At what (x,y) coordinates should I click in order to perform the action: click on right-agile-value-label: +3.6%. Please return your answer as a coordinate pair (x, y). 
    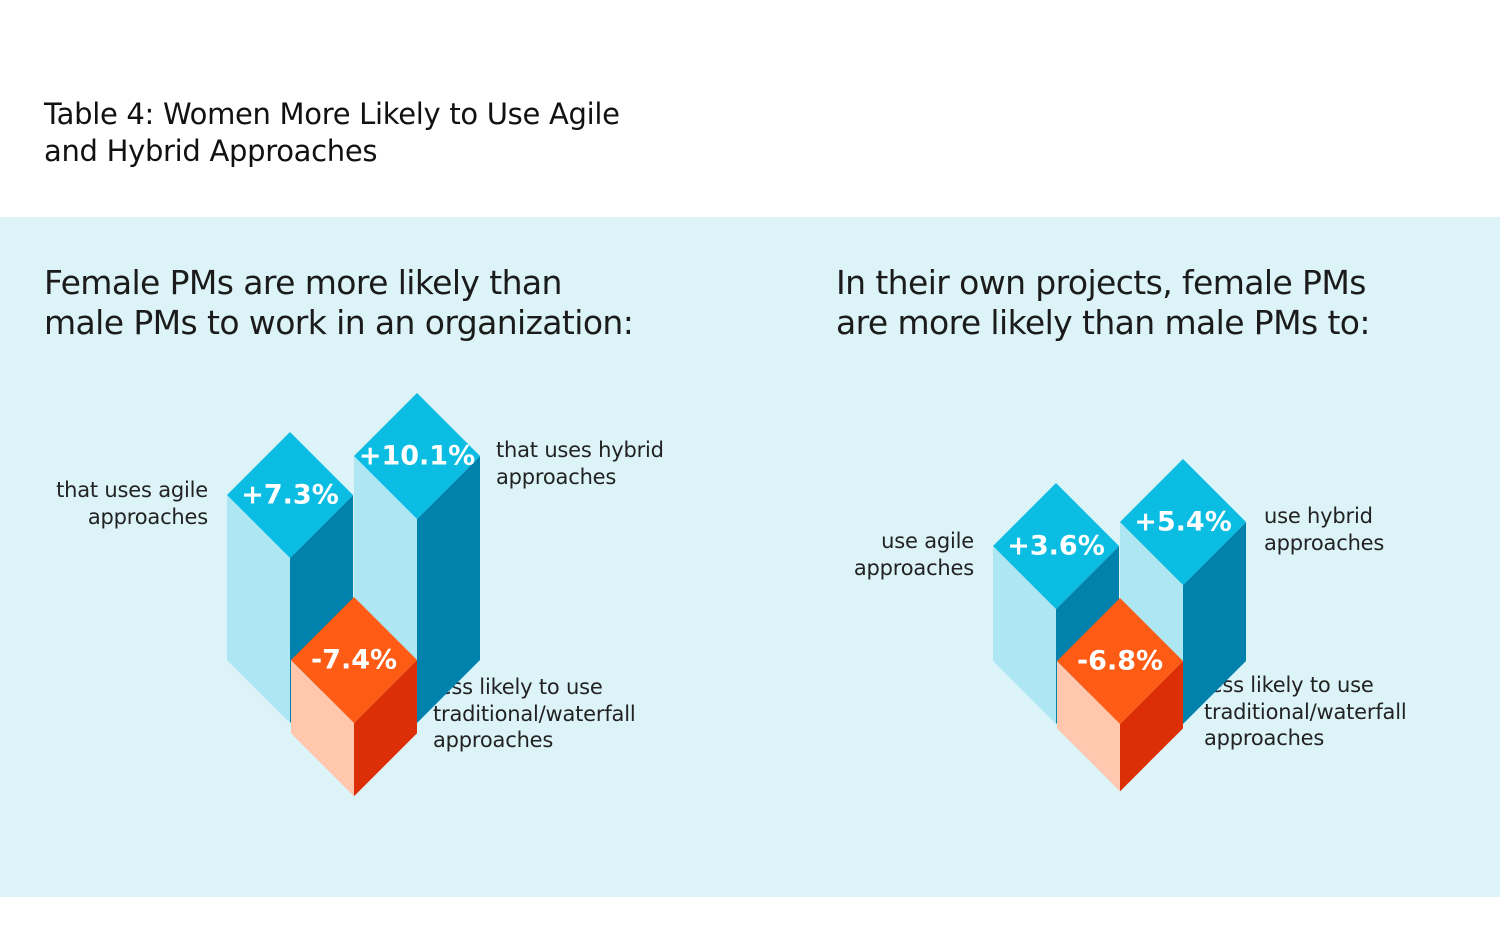
    Looking at the image, I should click on (1056, 546).